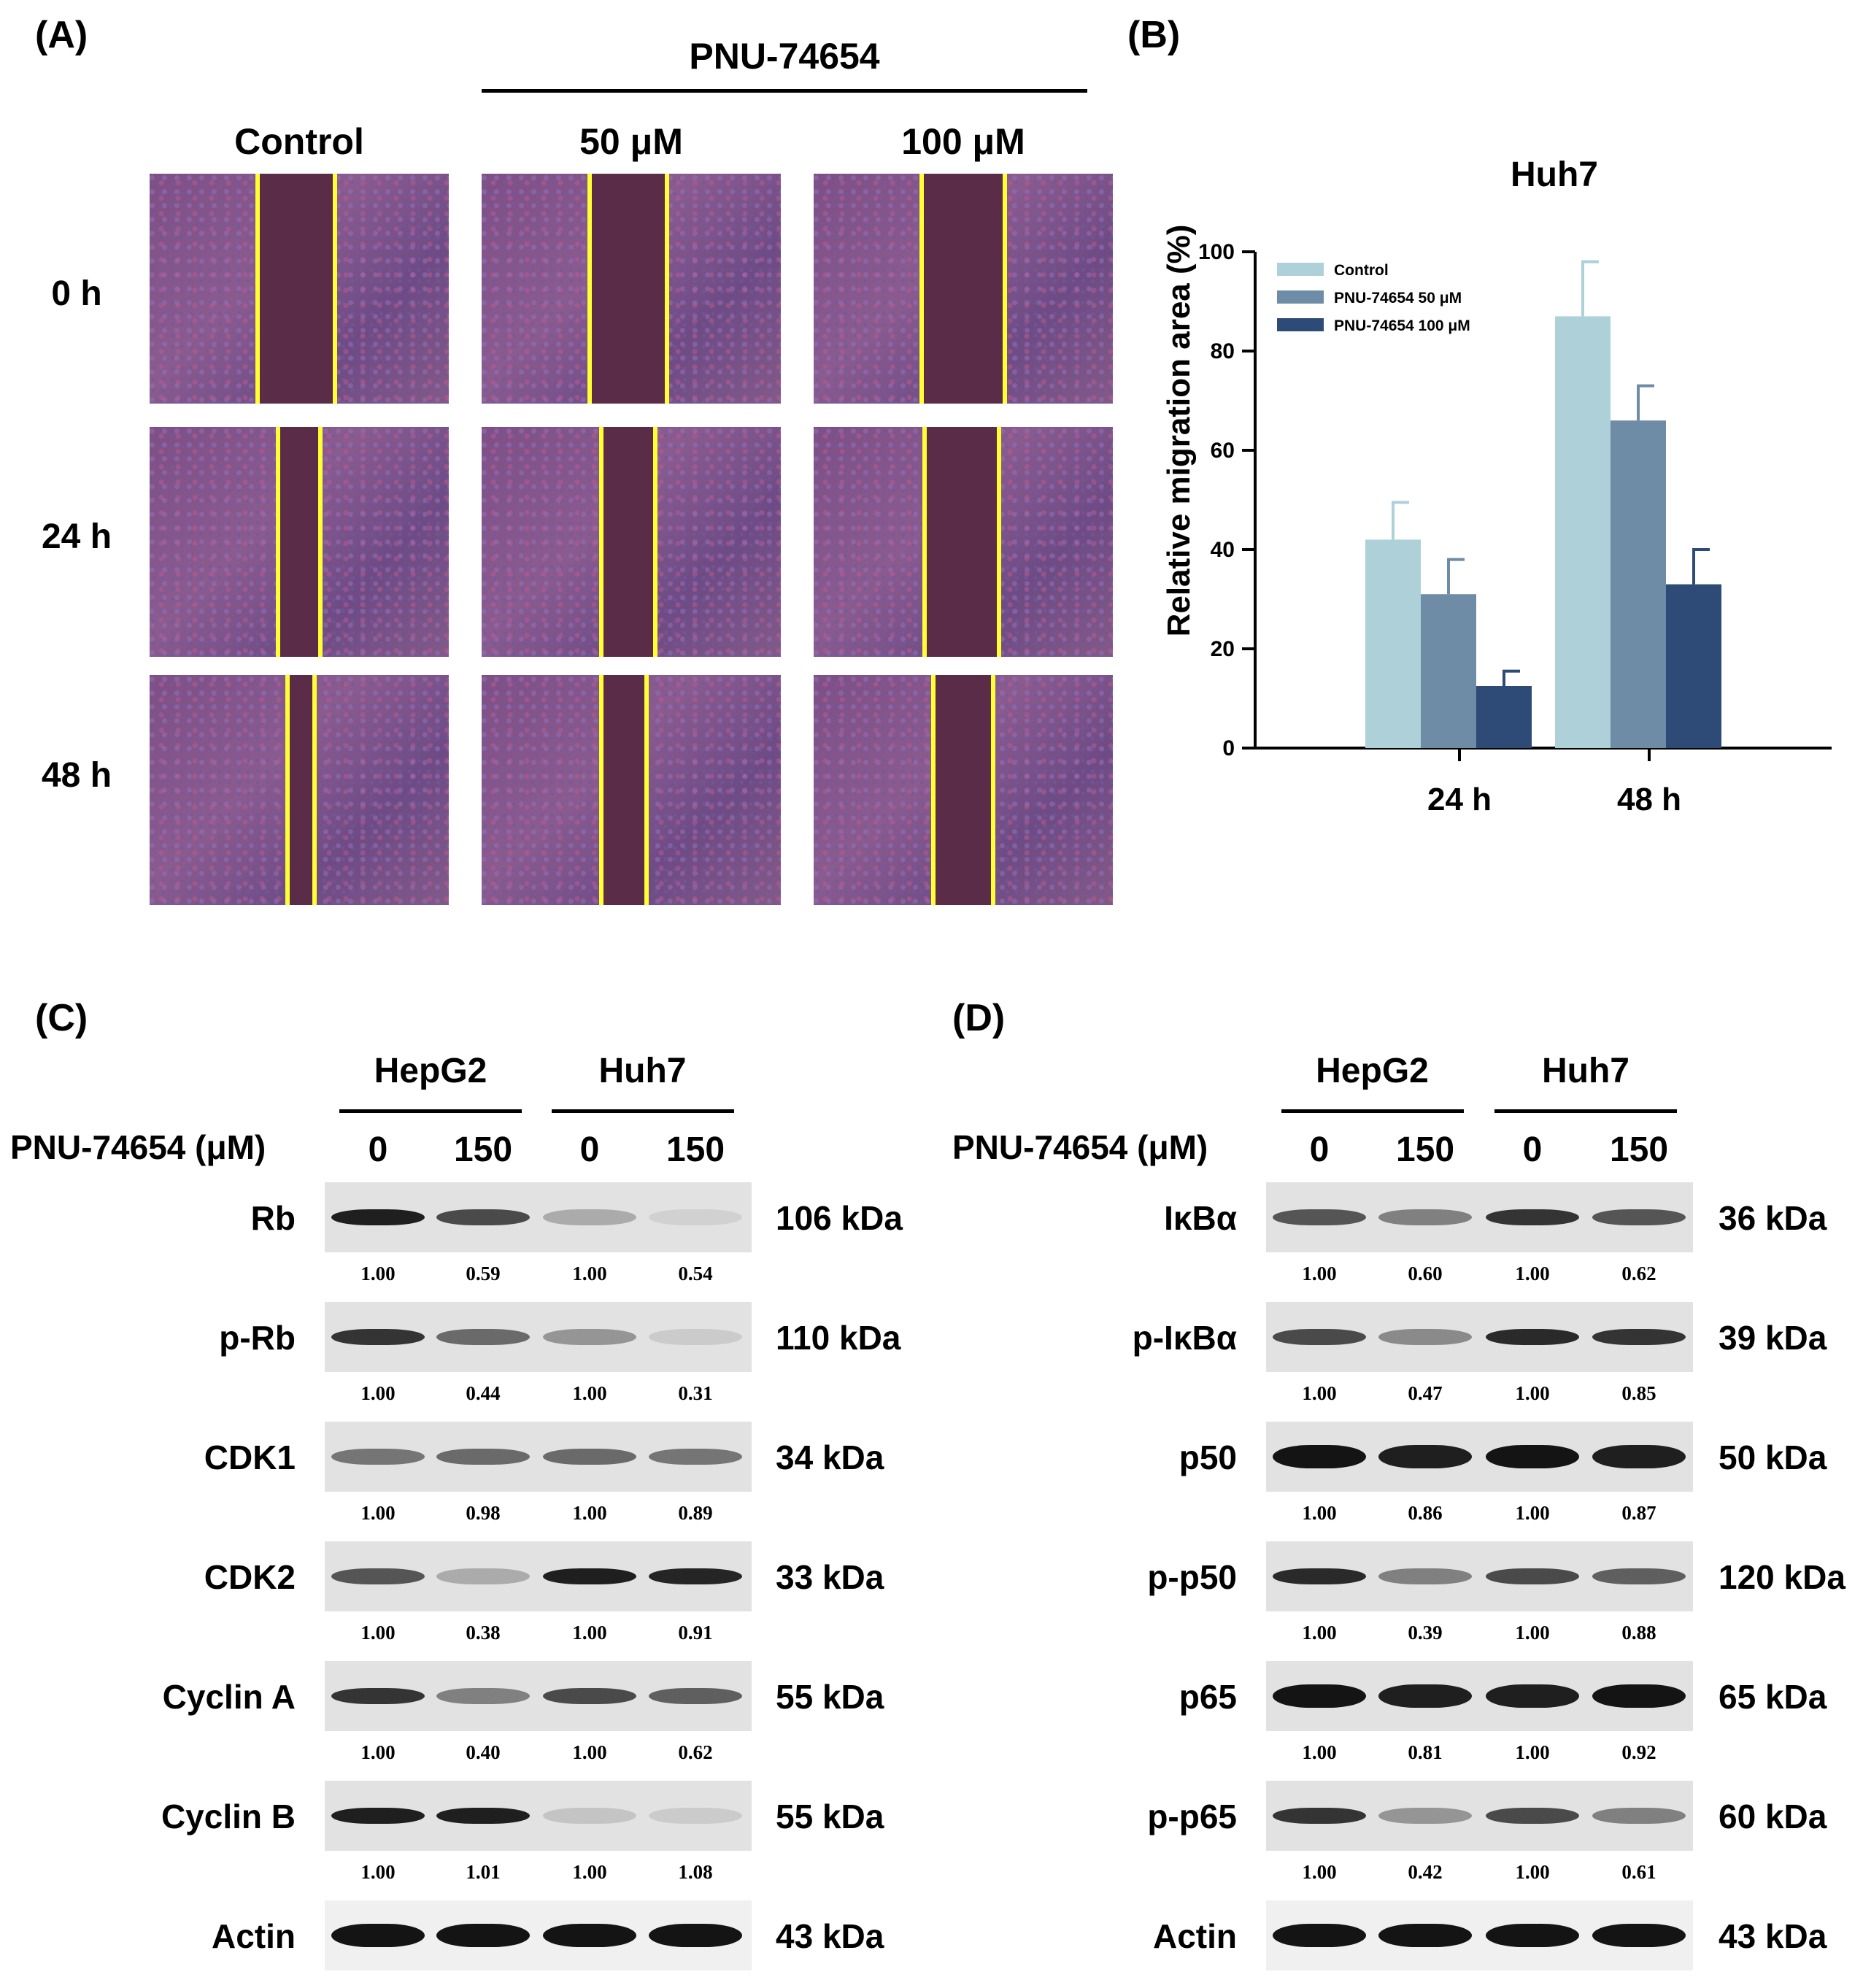 Image resolution: width=1863 pixels, height=1988 pixels. I want to click on quant-value: 0.47, so click(1425, 1393).